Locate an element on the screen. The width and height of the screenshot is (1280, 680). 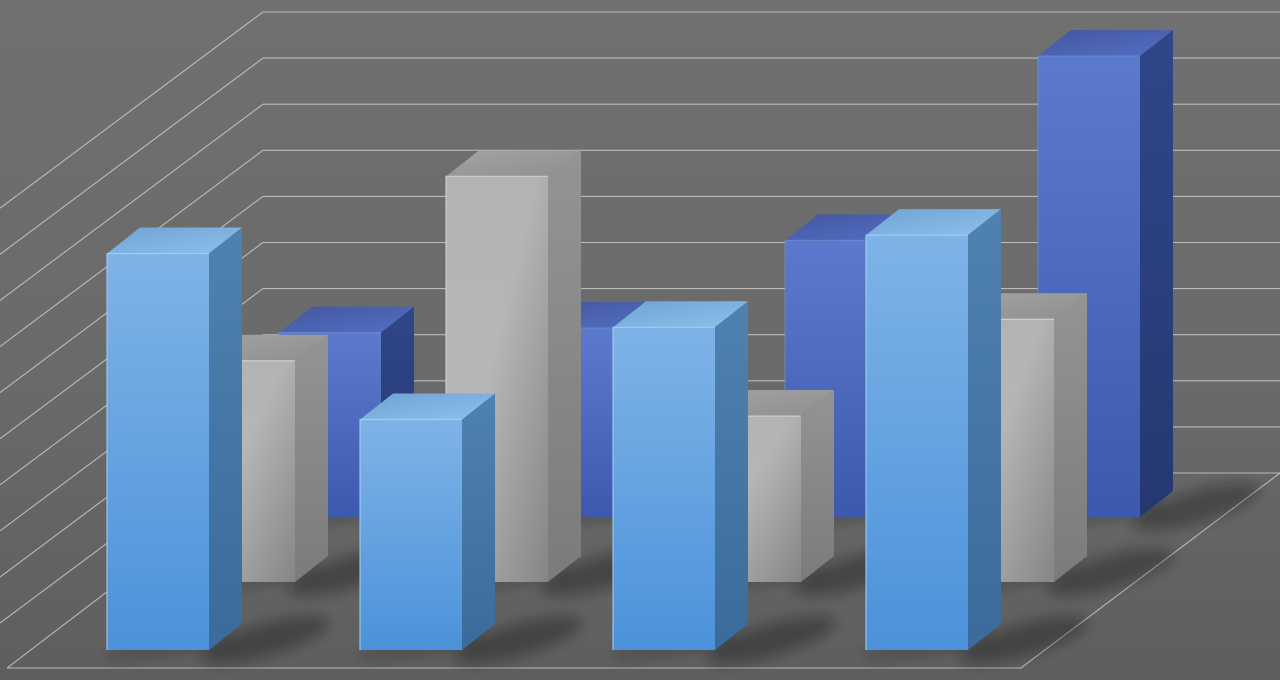
bar-front-row-light-blue-cat4 is located at coordinates (933, 429).